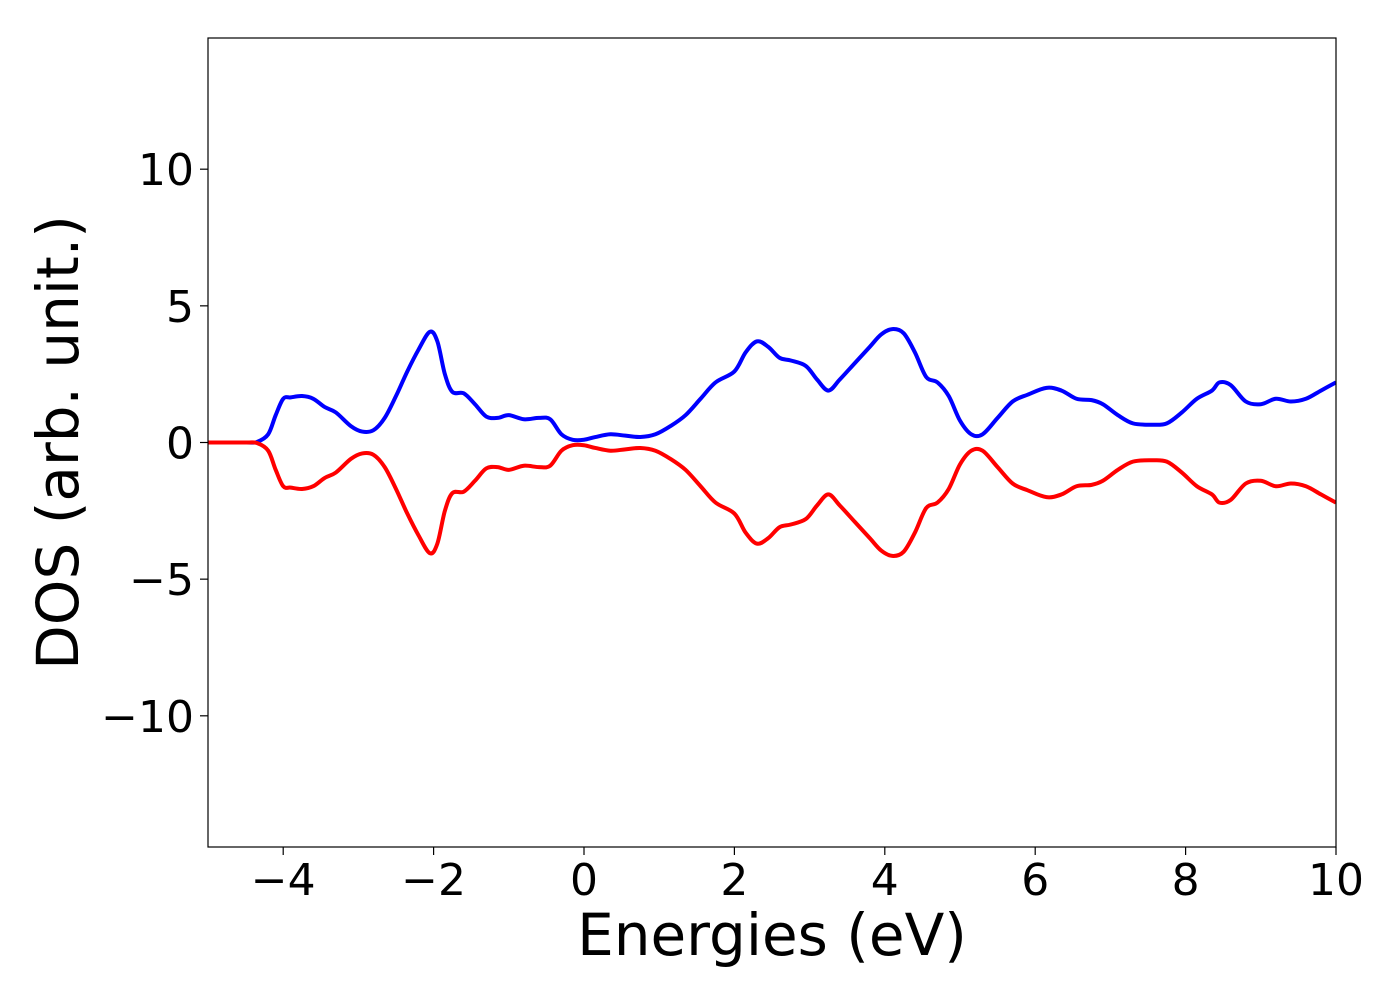 The width and height of the screenshot is (1400, 1000). I want to click on y-tick-label: 10, so click(166, 170).